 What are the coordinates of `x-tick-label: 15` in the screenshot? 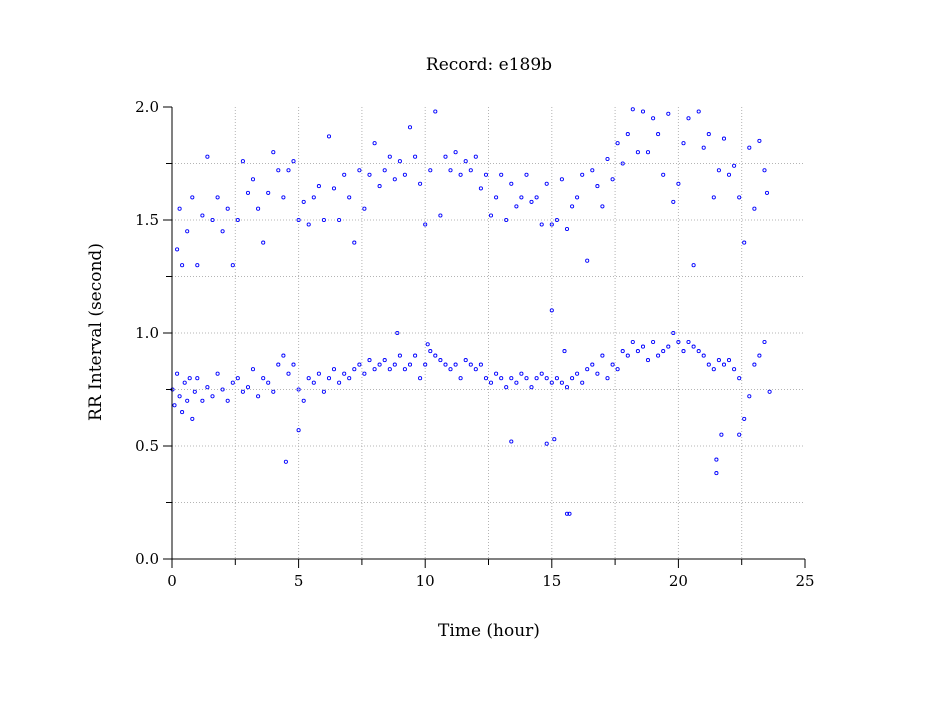 It's located at (551, 581).